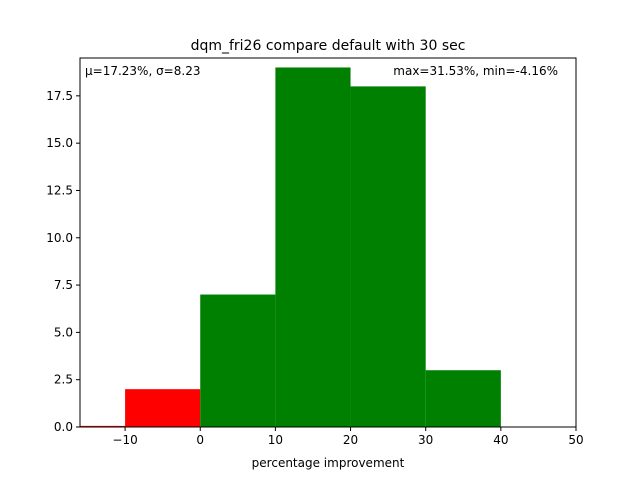 The image size is (640, 480). Describe the element at coordinates (328, 463) in the screenshot. I see `x-axis-label: percentage improvement` at that location.